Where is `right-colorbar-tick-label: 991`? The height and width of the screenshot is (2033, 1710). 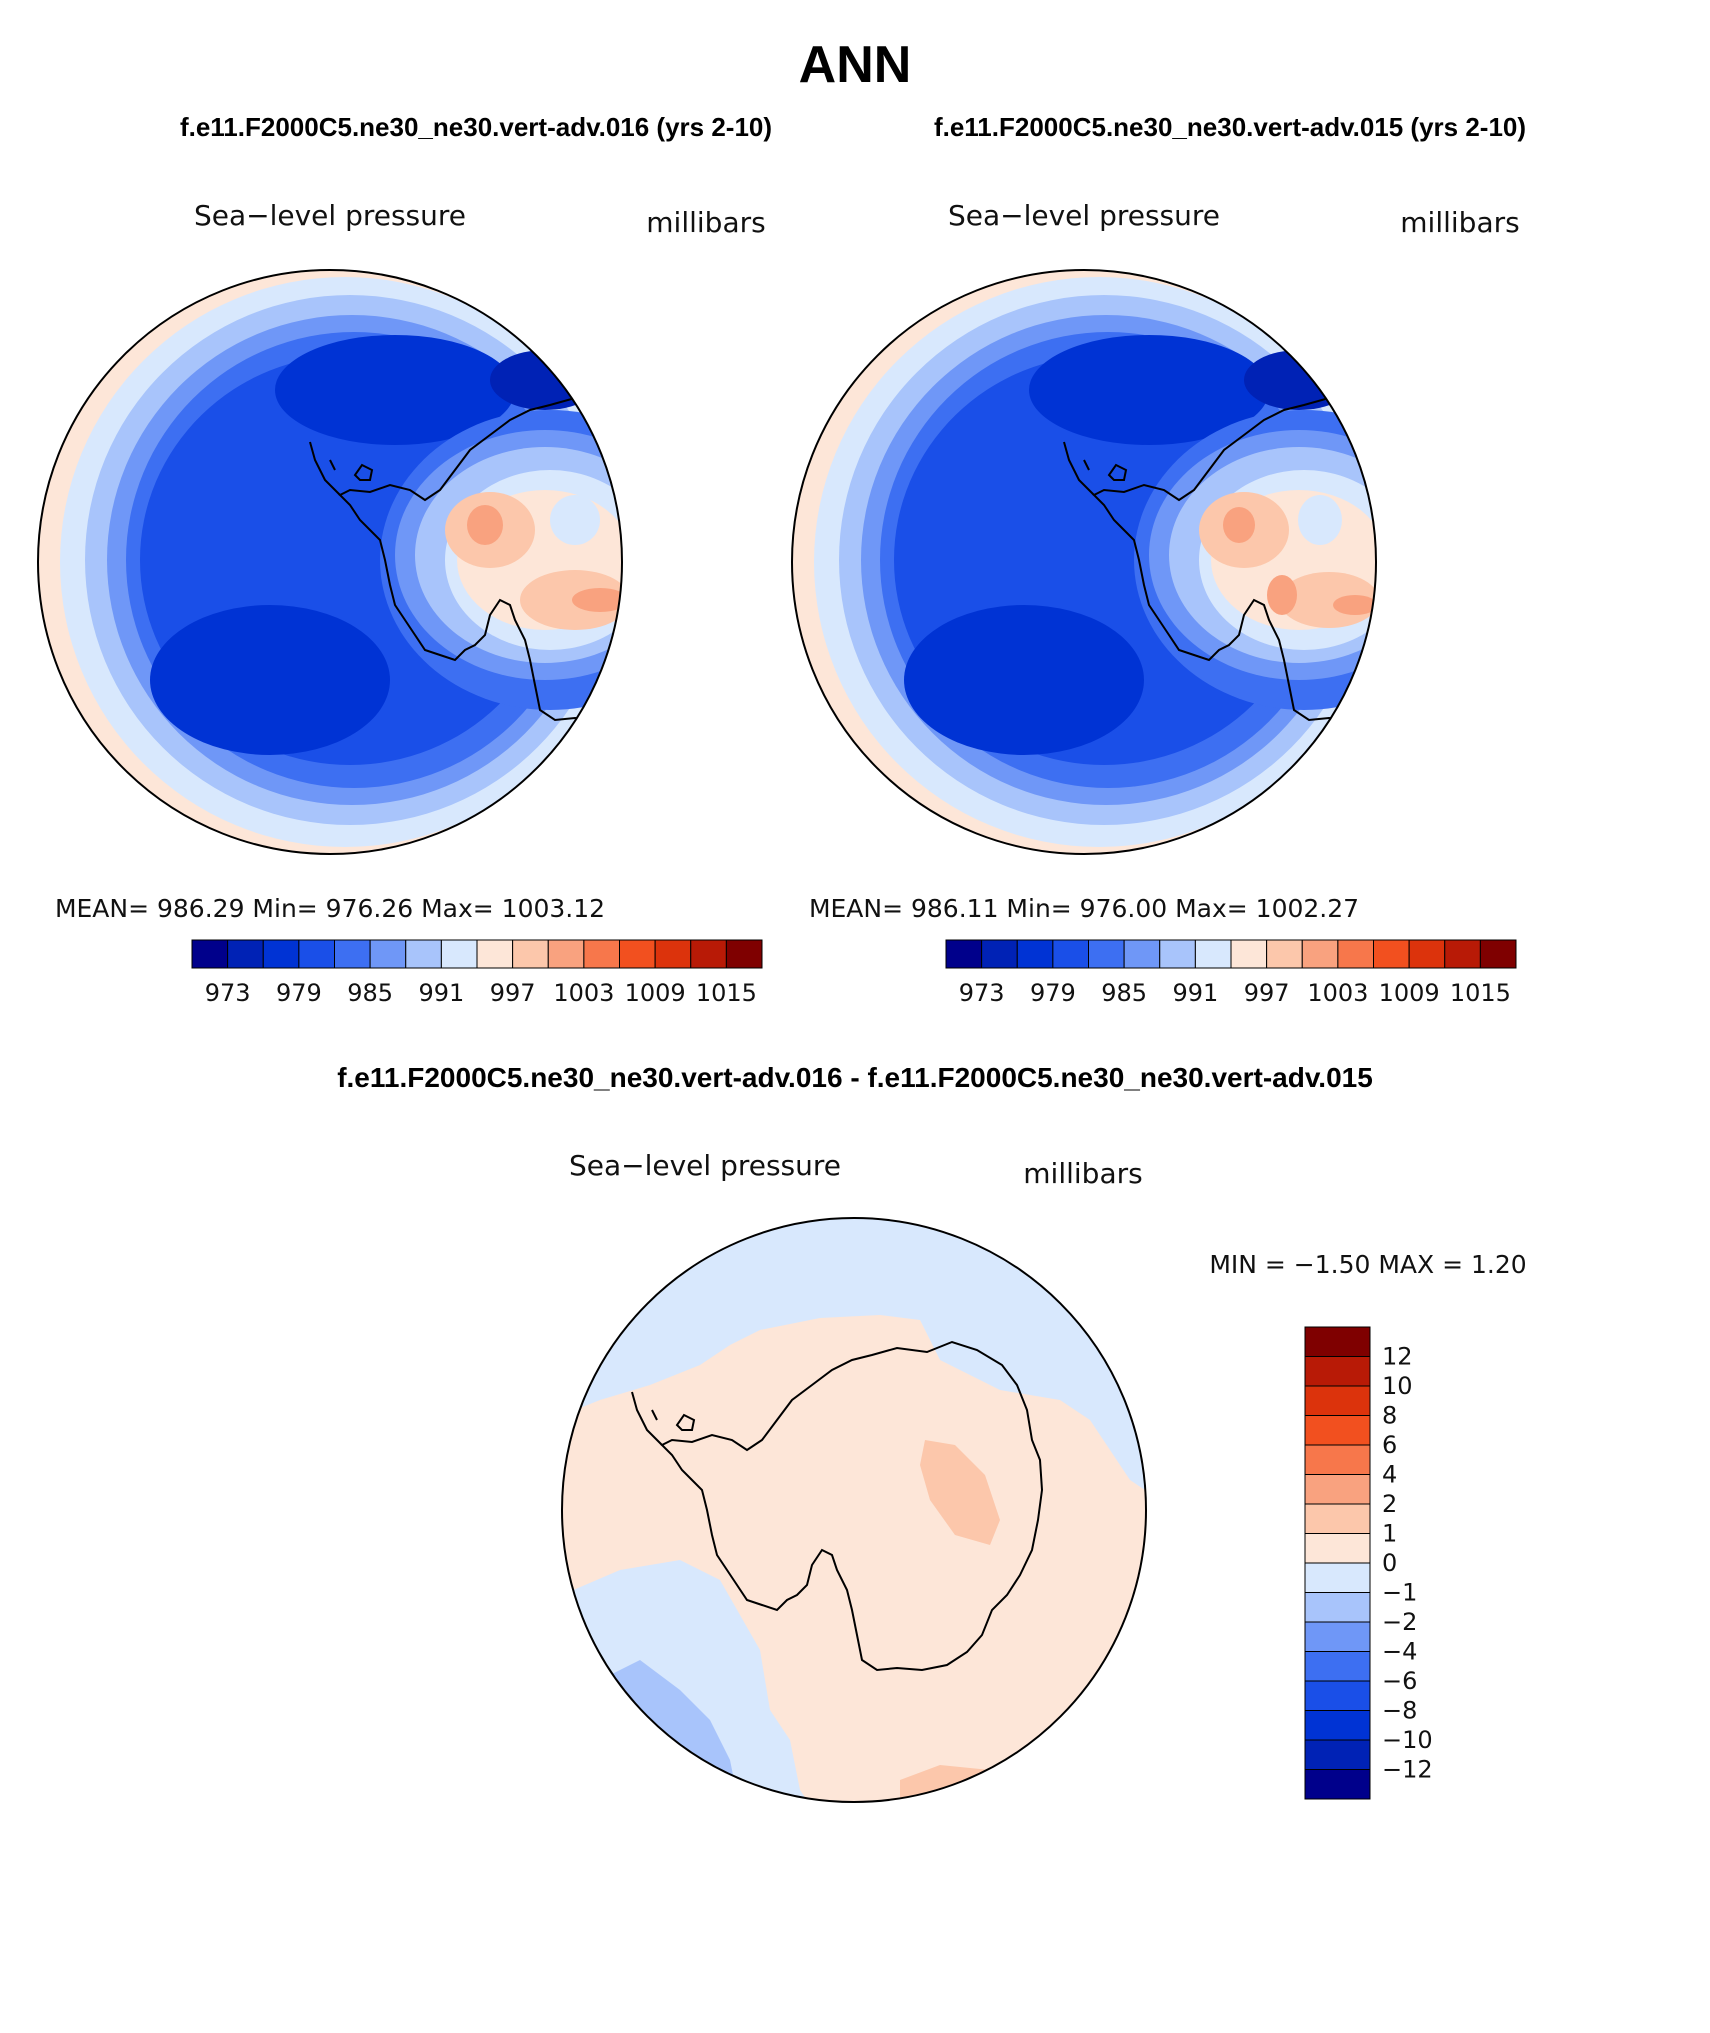 right-colorbar-tick-label: 991 is located at coordinates (1195, 993).